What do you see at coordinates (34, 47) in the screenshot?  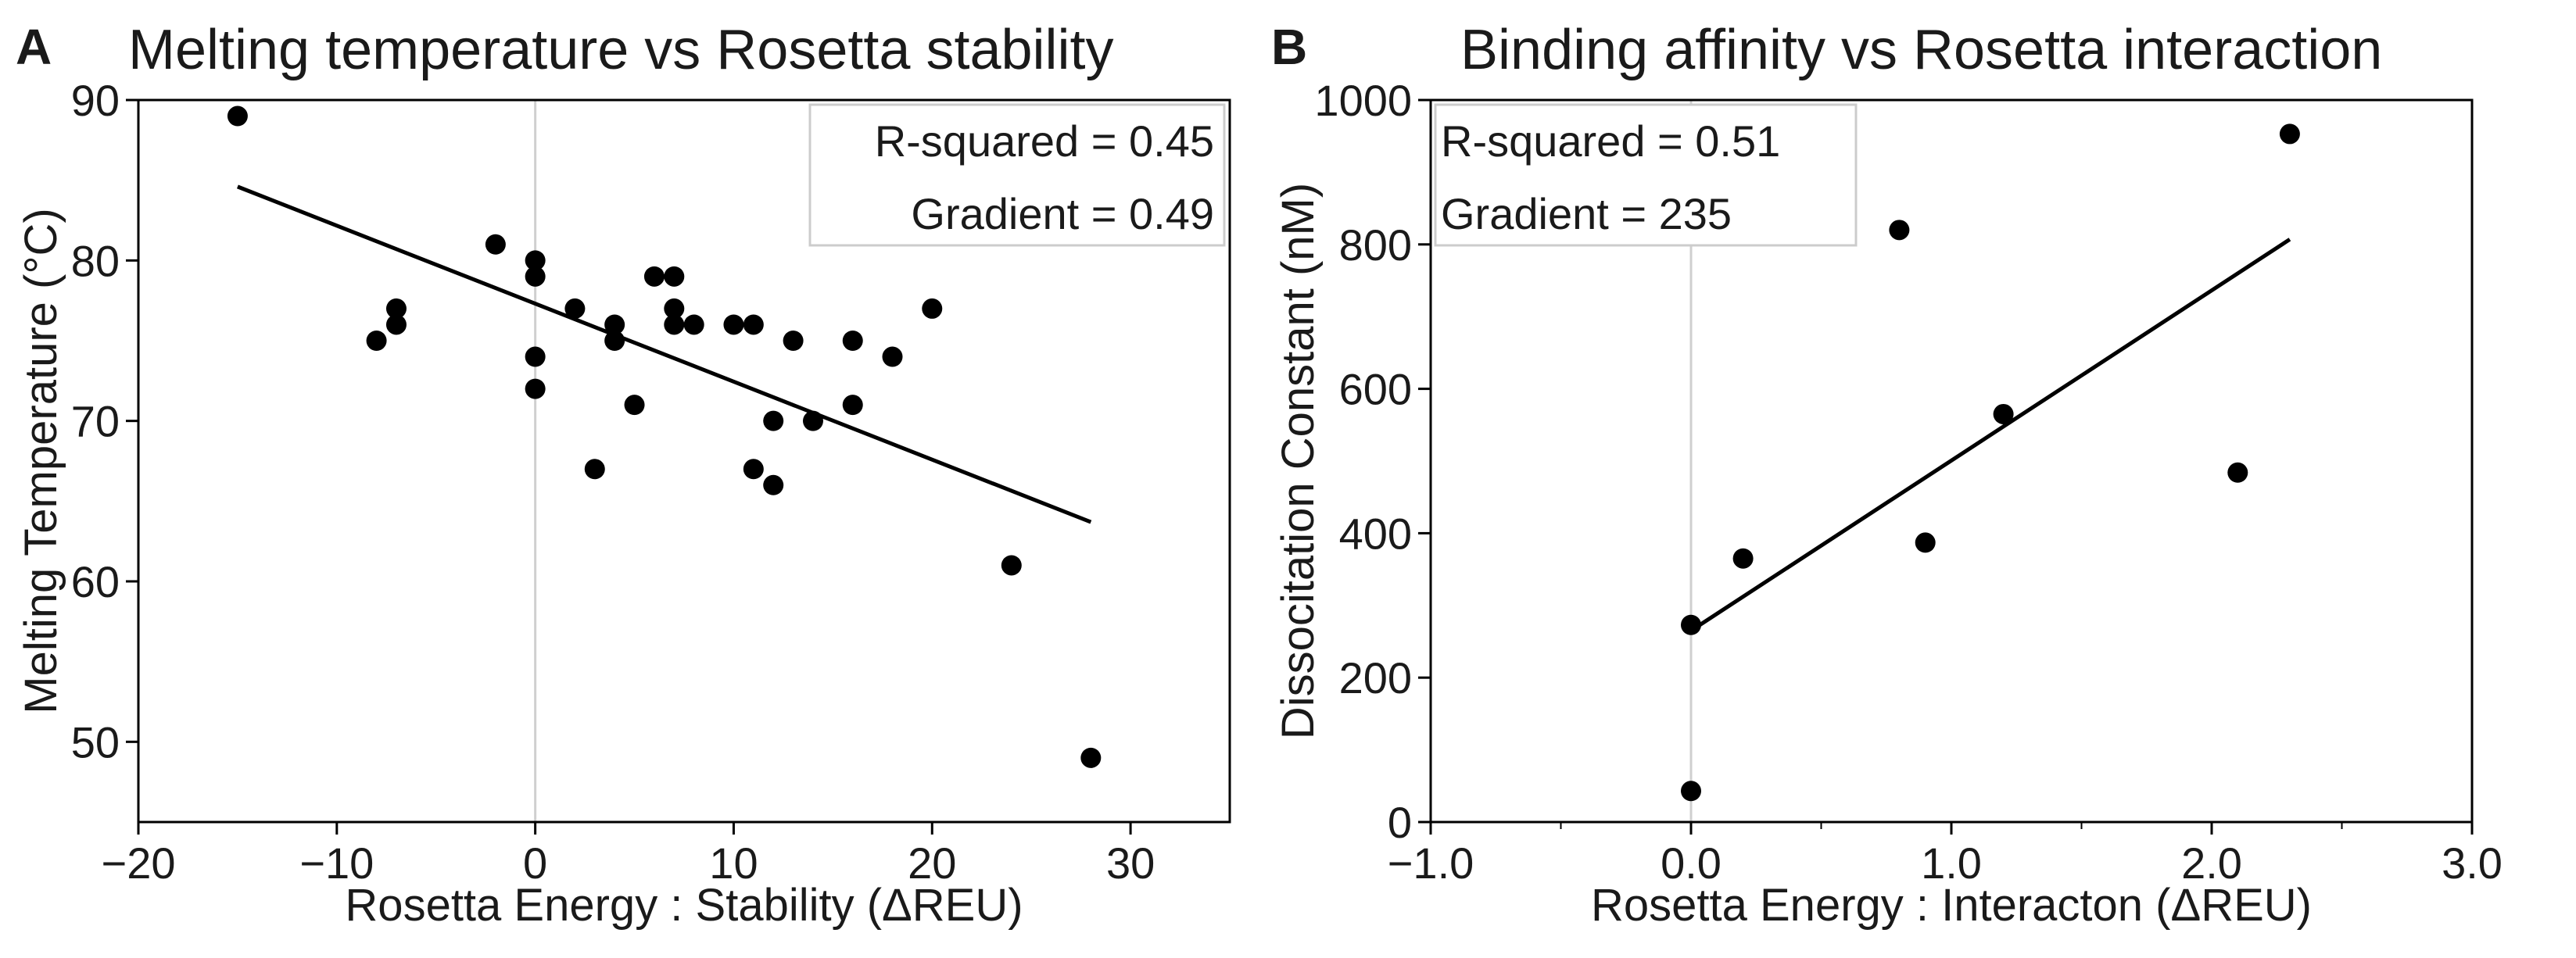 I see `panel-a-letter: A` at bounding box center [34, 47].